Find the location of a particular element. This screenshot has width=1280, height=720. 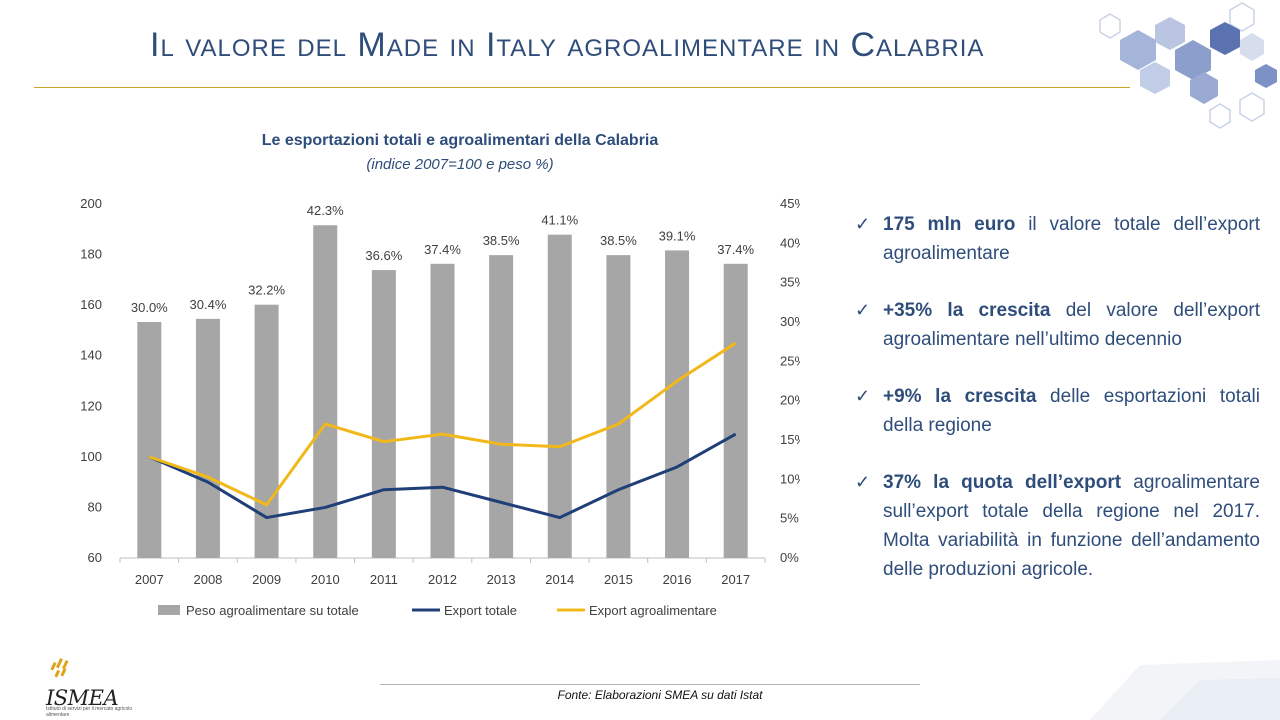

bar-data-label: 41.1% is located at coordinates (559, 220).